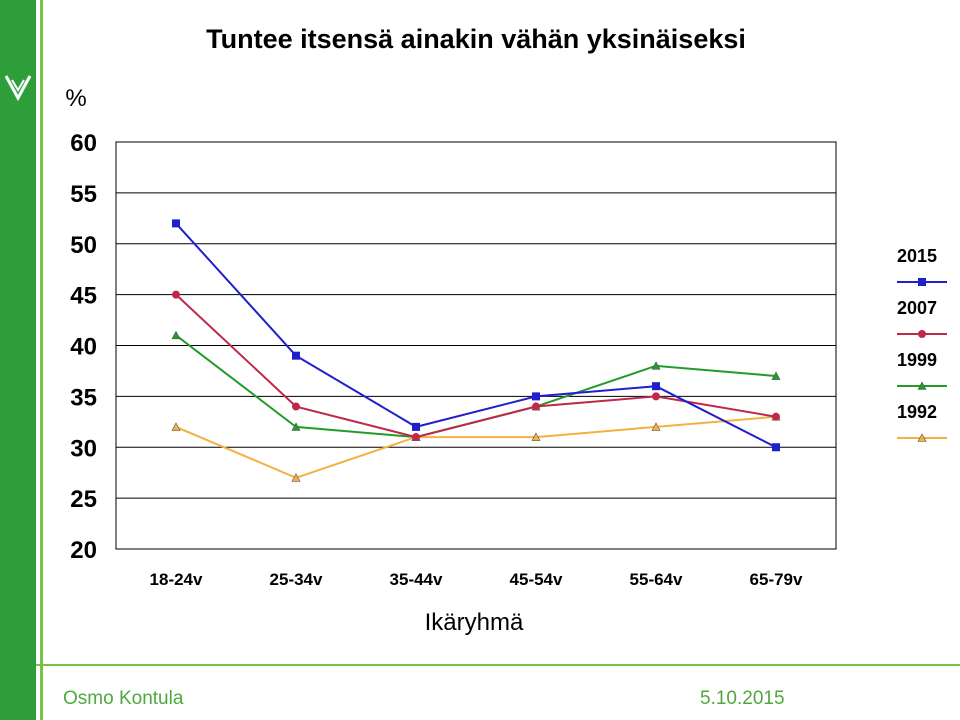 This screenshot has height=720, width=960. What do you see at coordinates (83, 347) in the screenshot?
I see `y-tick-label: 40` at bounding box center [83, 347].